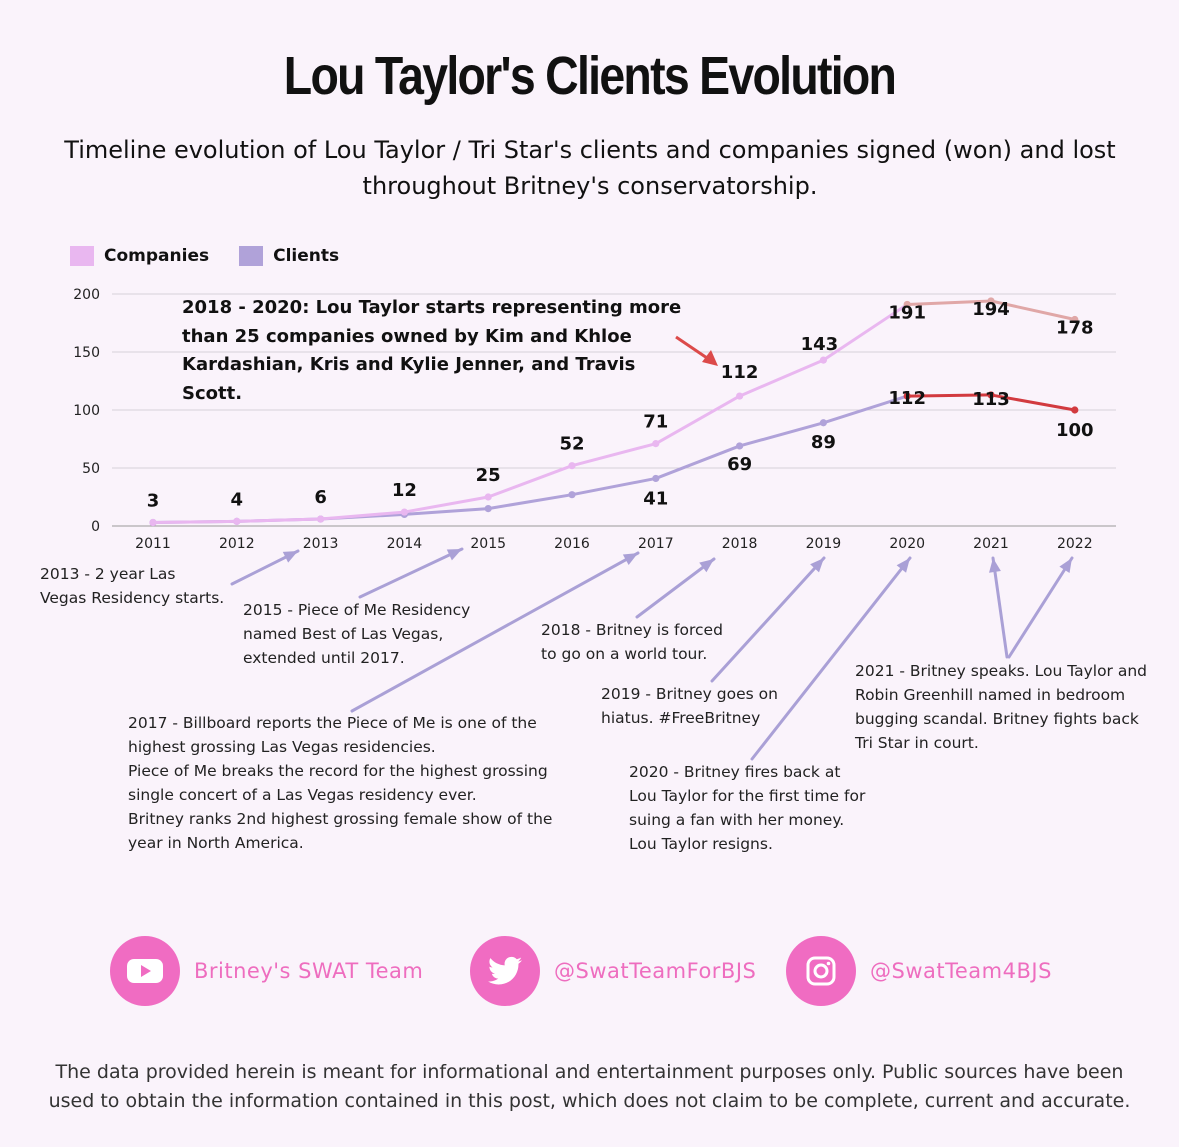 Image resolution: width=1179 pixels, height=1147 pixels. Describe the element at coordinates (613, 971) in the screenshot. I see `social-twitter: @SwatTeamForBJS` at that location.